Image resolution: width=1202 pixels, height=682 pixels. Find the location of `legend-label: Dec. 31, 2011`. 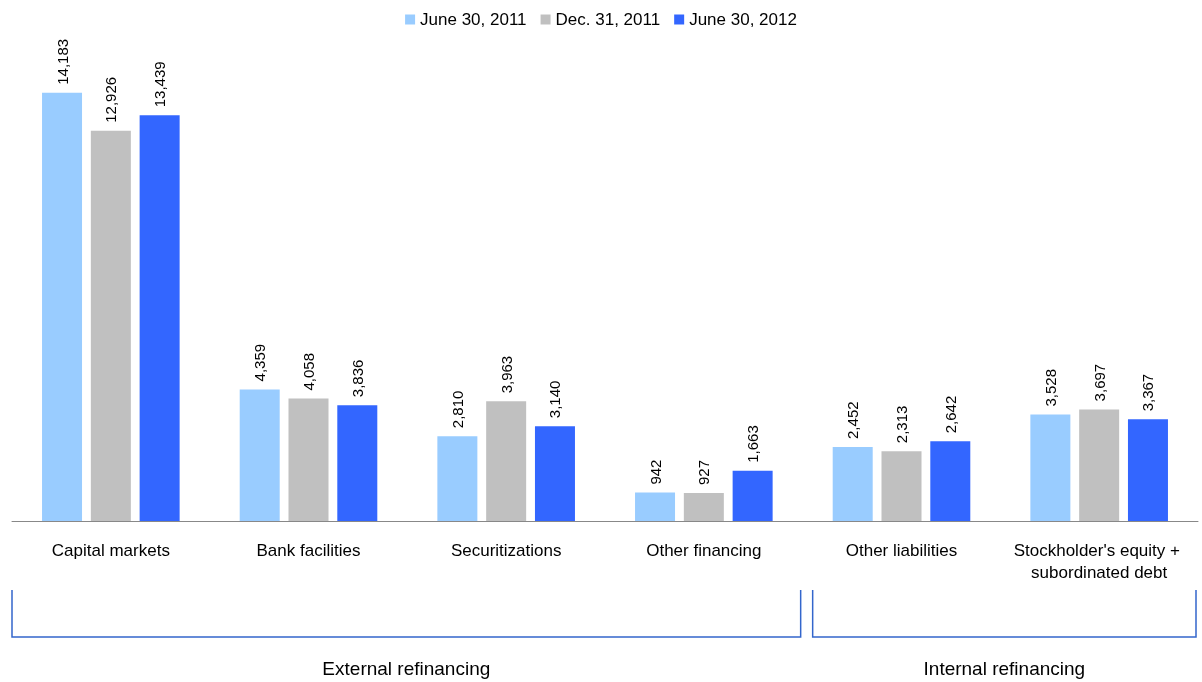

legend-label: Dec. 31, 2011 is located at coordinates (608, 19).